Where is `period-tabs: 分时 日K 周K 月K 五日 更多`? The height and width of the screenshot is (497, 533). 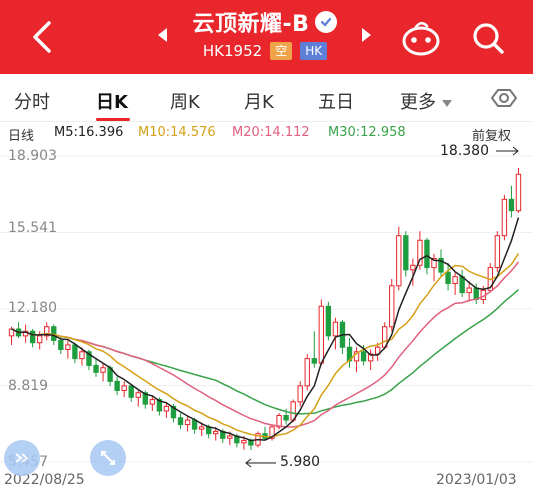 period-tabs: 分时 日K 周K 月K 五日 更多 is located at coordinates (266, 98).